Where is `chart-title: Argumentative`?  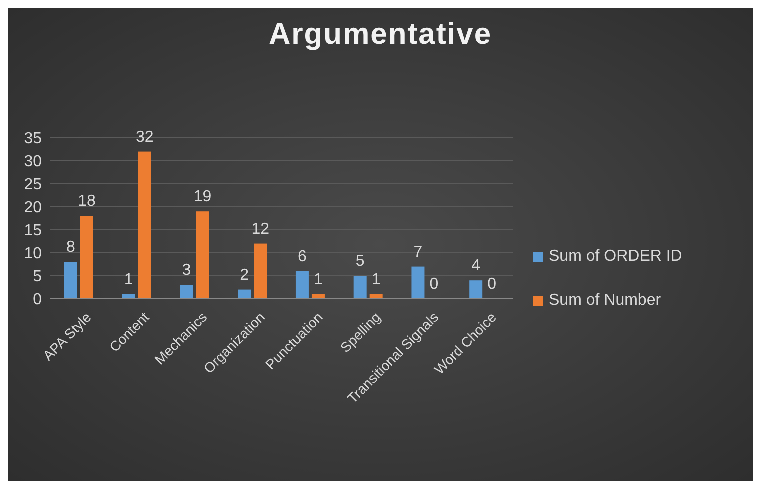
chart-title: Argumentative is located at coordinates (381, 35).